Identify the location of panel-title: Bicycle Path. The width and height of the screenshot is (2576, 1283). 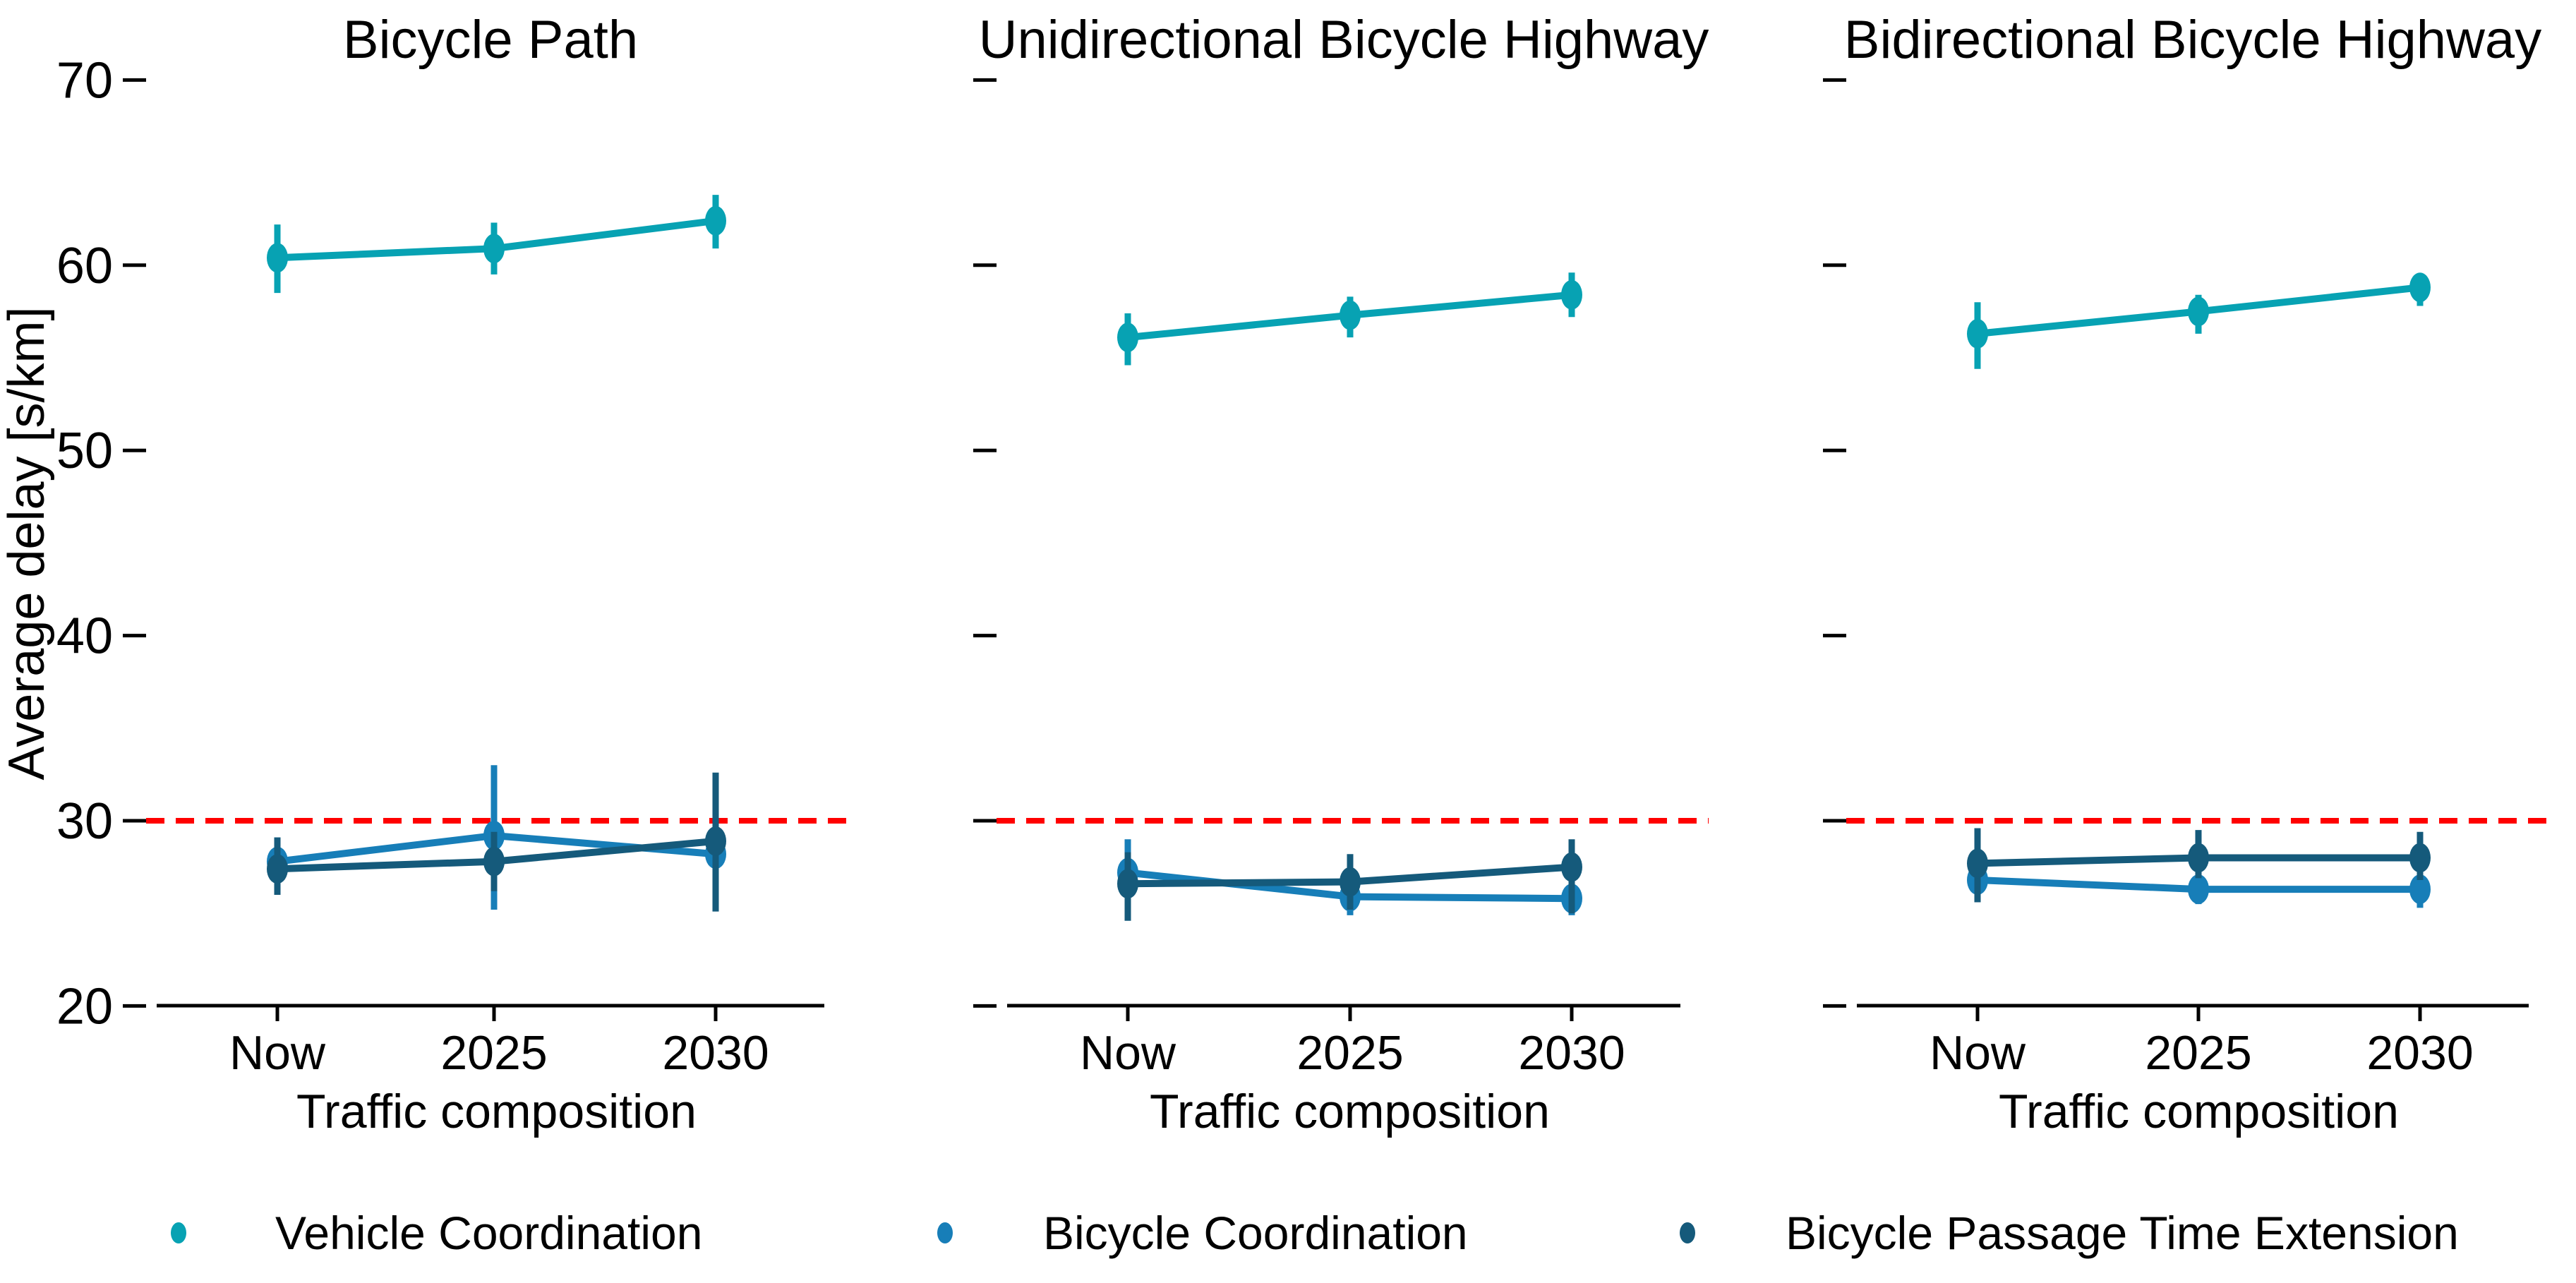
(490, 40).